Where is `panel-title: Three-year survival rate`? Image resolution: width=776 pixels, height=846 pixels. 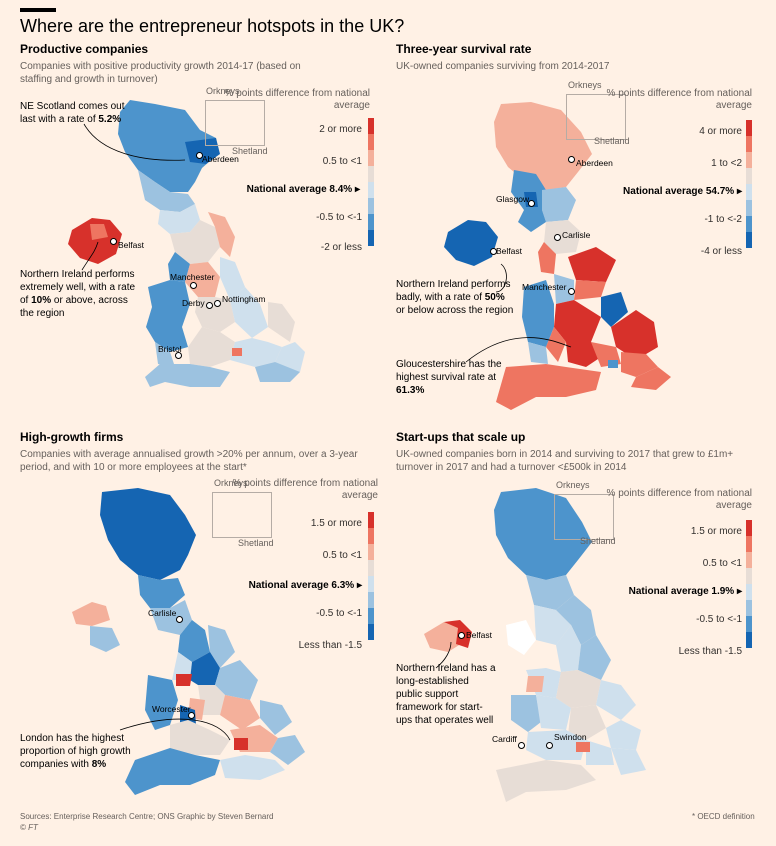 panel-title: Three-year survival rate is located at coordinates (464, 49).